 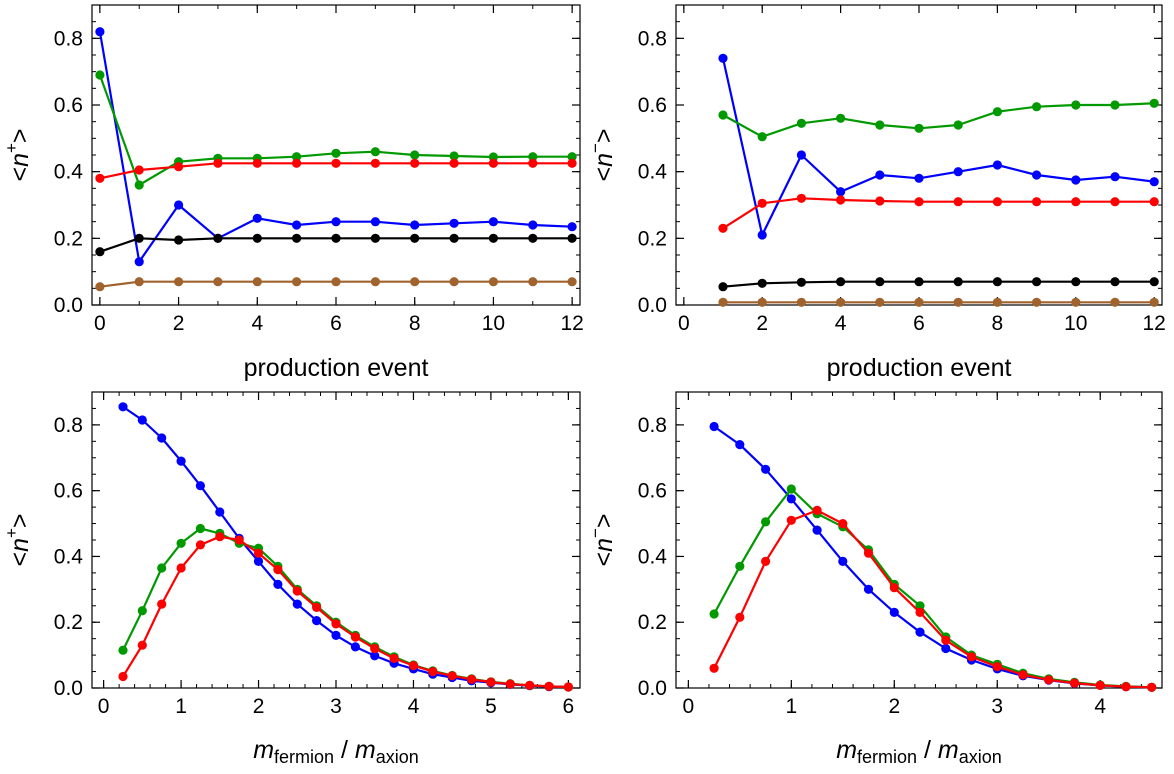 What do you see at coordinates (18, 154) in the screenshot?
I see `y-axis-label: <n+>` at bounding box center [18, 154].